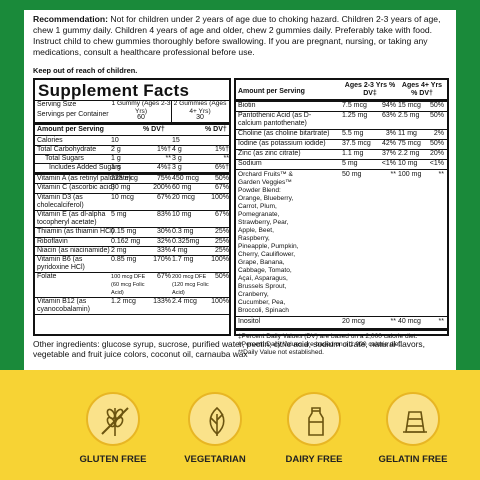  I want to click on dv-header-2: % DV†, so click(216, 129).